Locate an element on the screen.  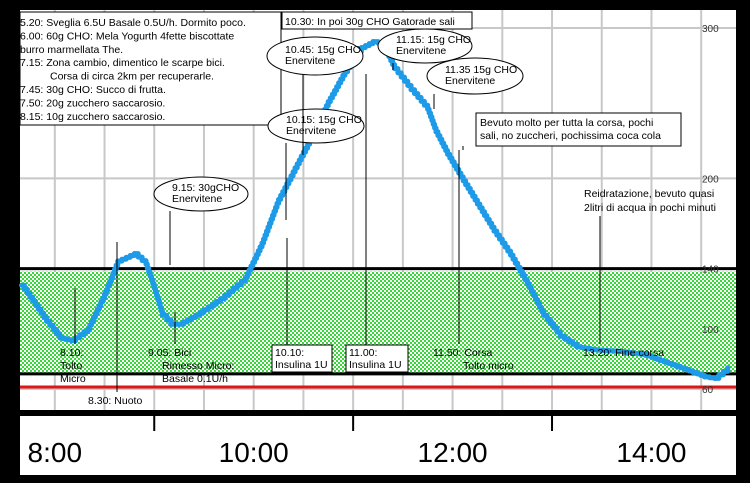
x-tick-label: 8:00 is located at coordinates (55, 452).